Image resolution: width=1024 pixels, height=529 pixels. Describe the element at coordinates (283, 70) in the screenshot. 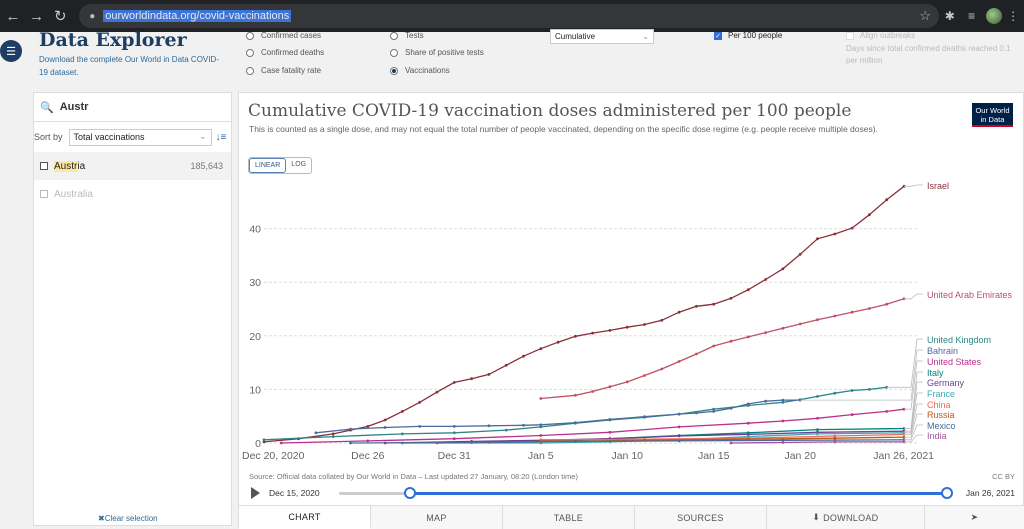

I see `radio-case-fatality-rate: Case fatality rate` at that location.